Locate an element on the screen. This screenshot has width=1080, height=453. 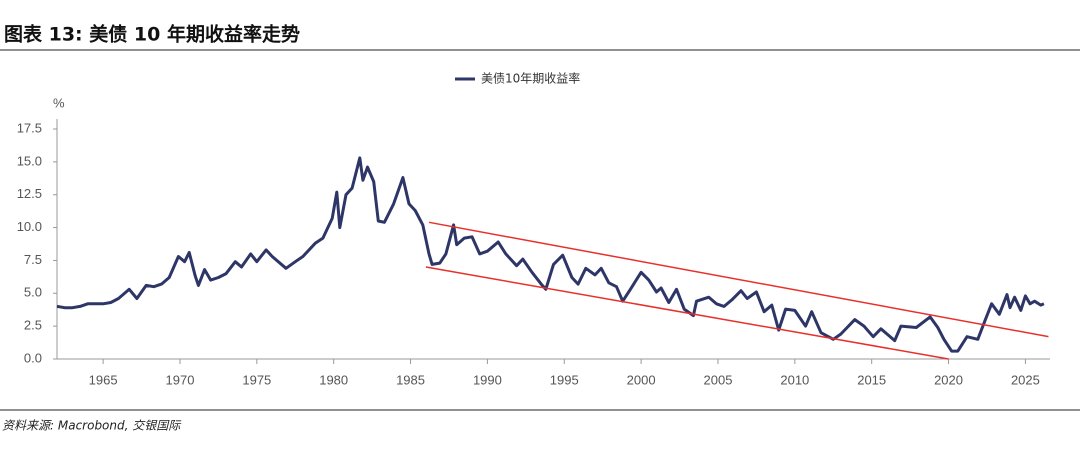
y-tick-label: 2.5 is located at coordinates (33, 325).